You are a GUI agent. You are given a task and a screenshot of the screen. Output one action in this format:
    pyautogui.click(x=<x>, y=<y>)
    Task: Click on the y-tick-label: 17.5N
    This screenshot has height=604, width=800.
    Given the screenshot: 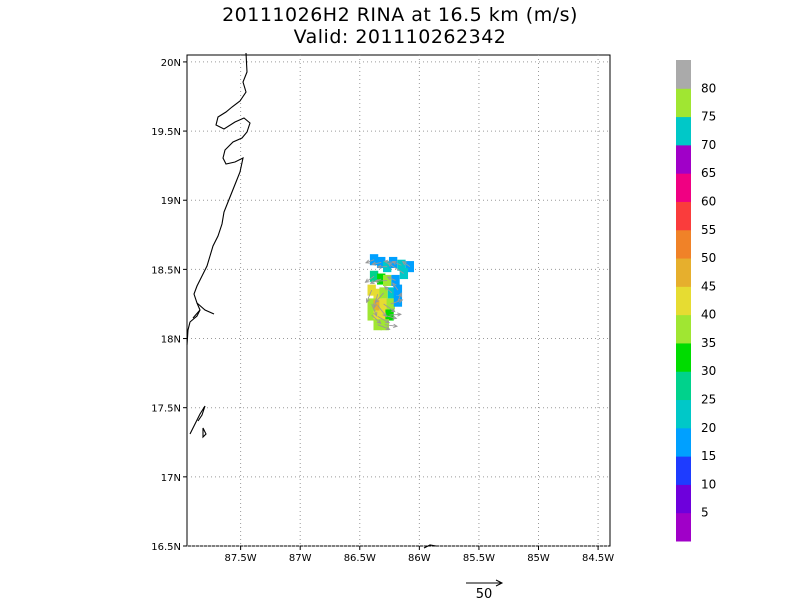 What is the action you would take?
    pyautogui.click(x=166, y=409)
    